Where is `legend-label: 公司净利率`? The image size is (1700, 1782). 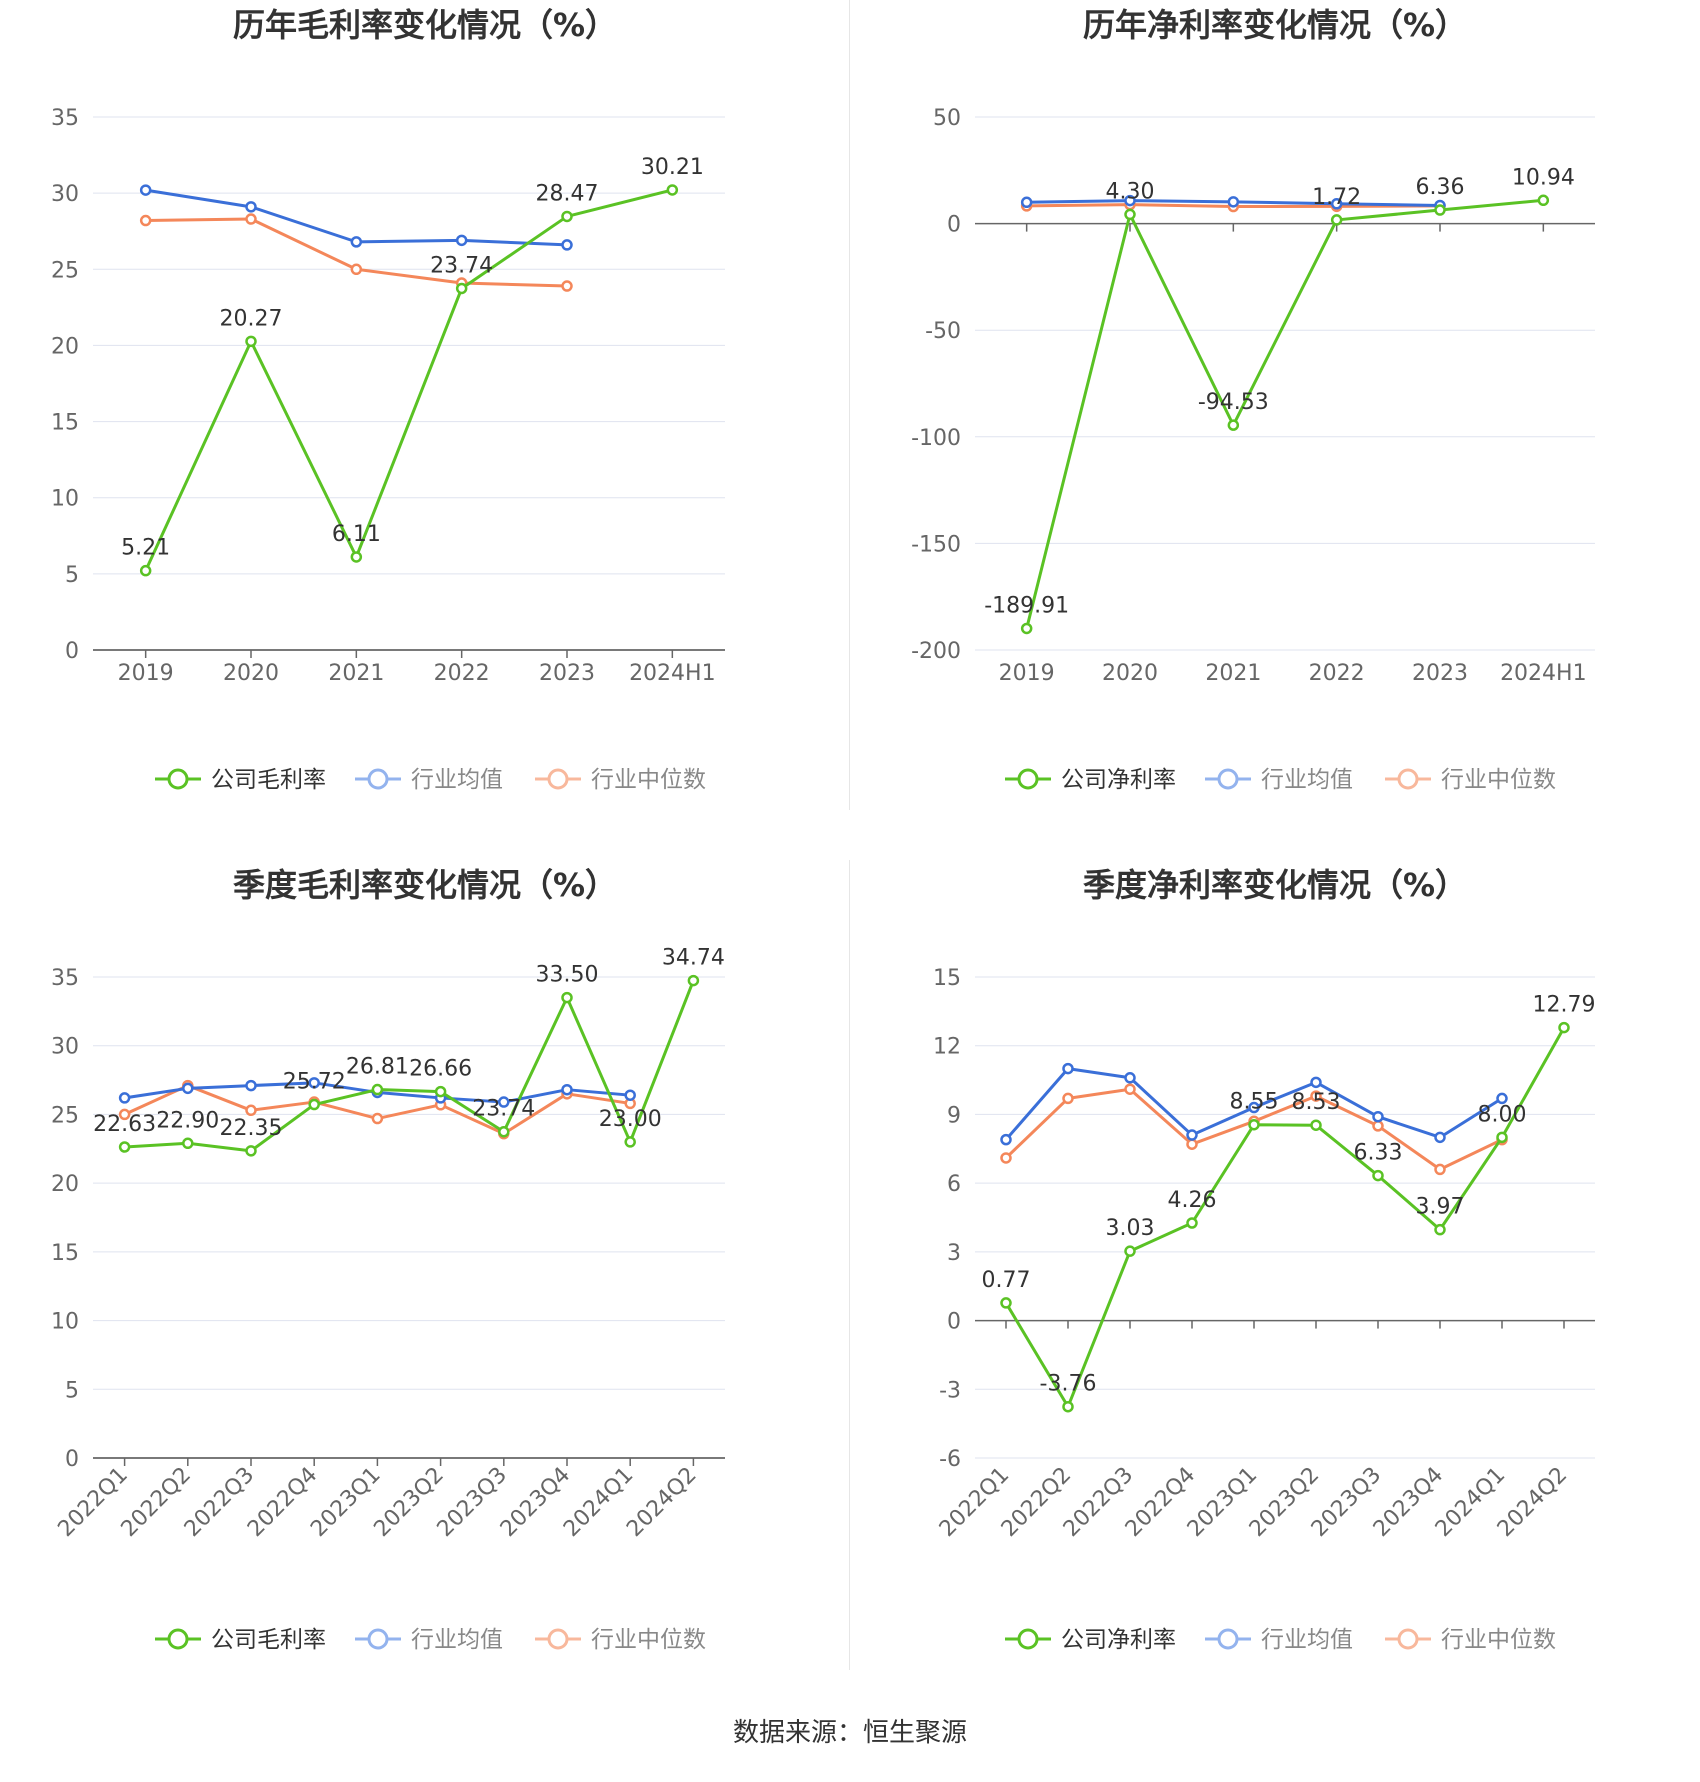
legend-label: 公司净利率 is located at coordinates (1118, 780).